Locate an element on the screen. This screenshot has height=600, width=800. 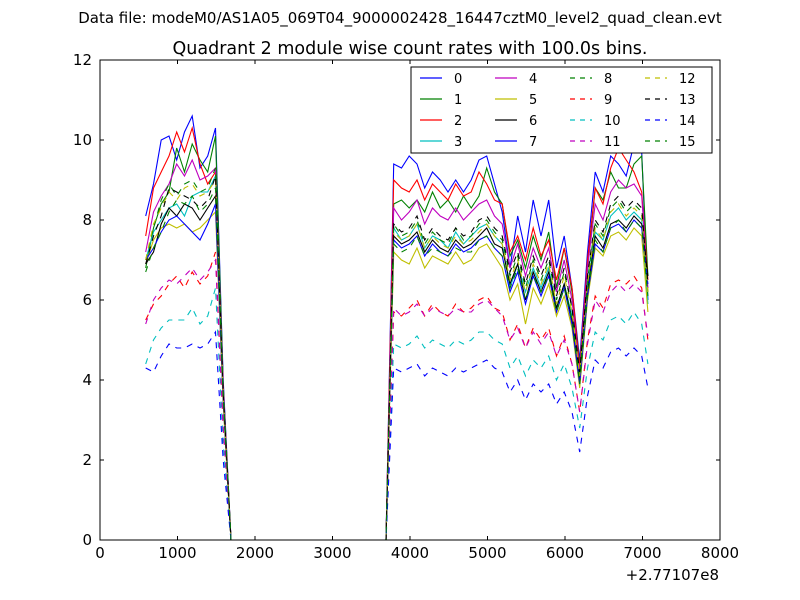
y-tick-label: 10 is located at coordinates (82, 140).